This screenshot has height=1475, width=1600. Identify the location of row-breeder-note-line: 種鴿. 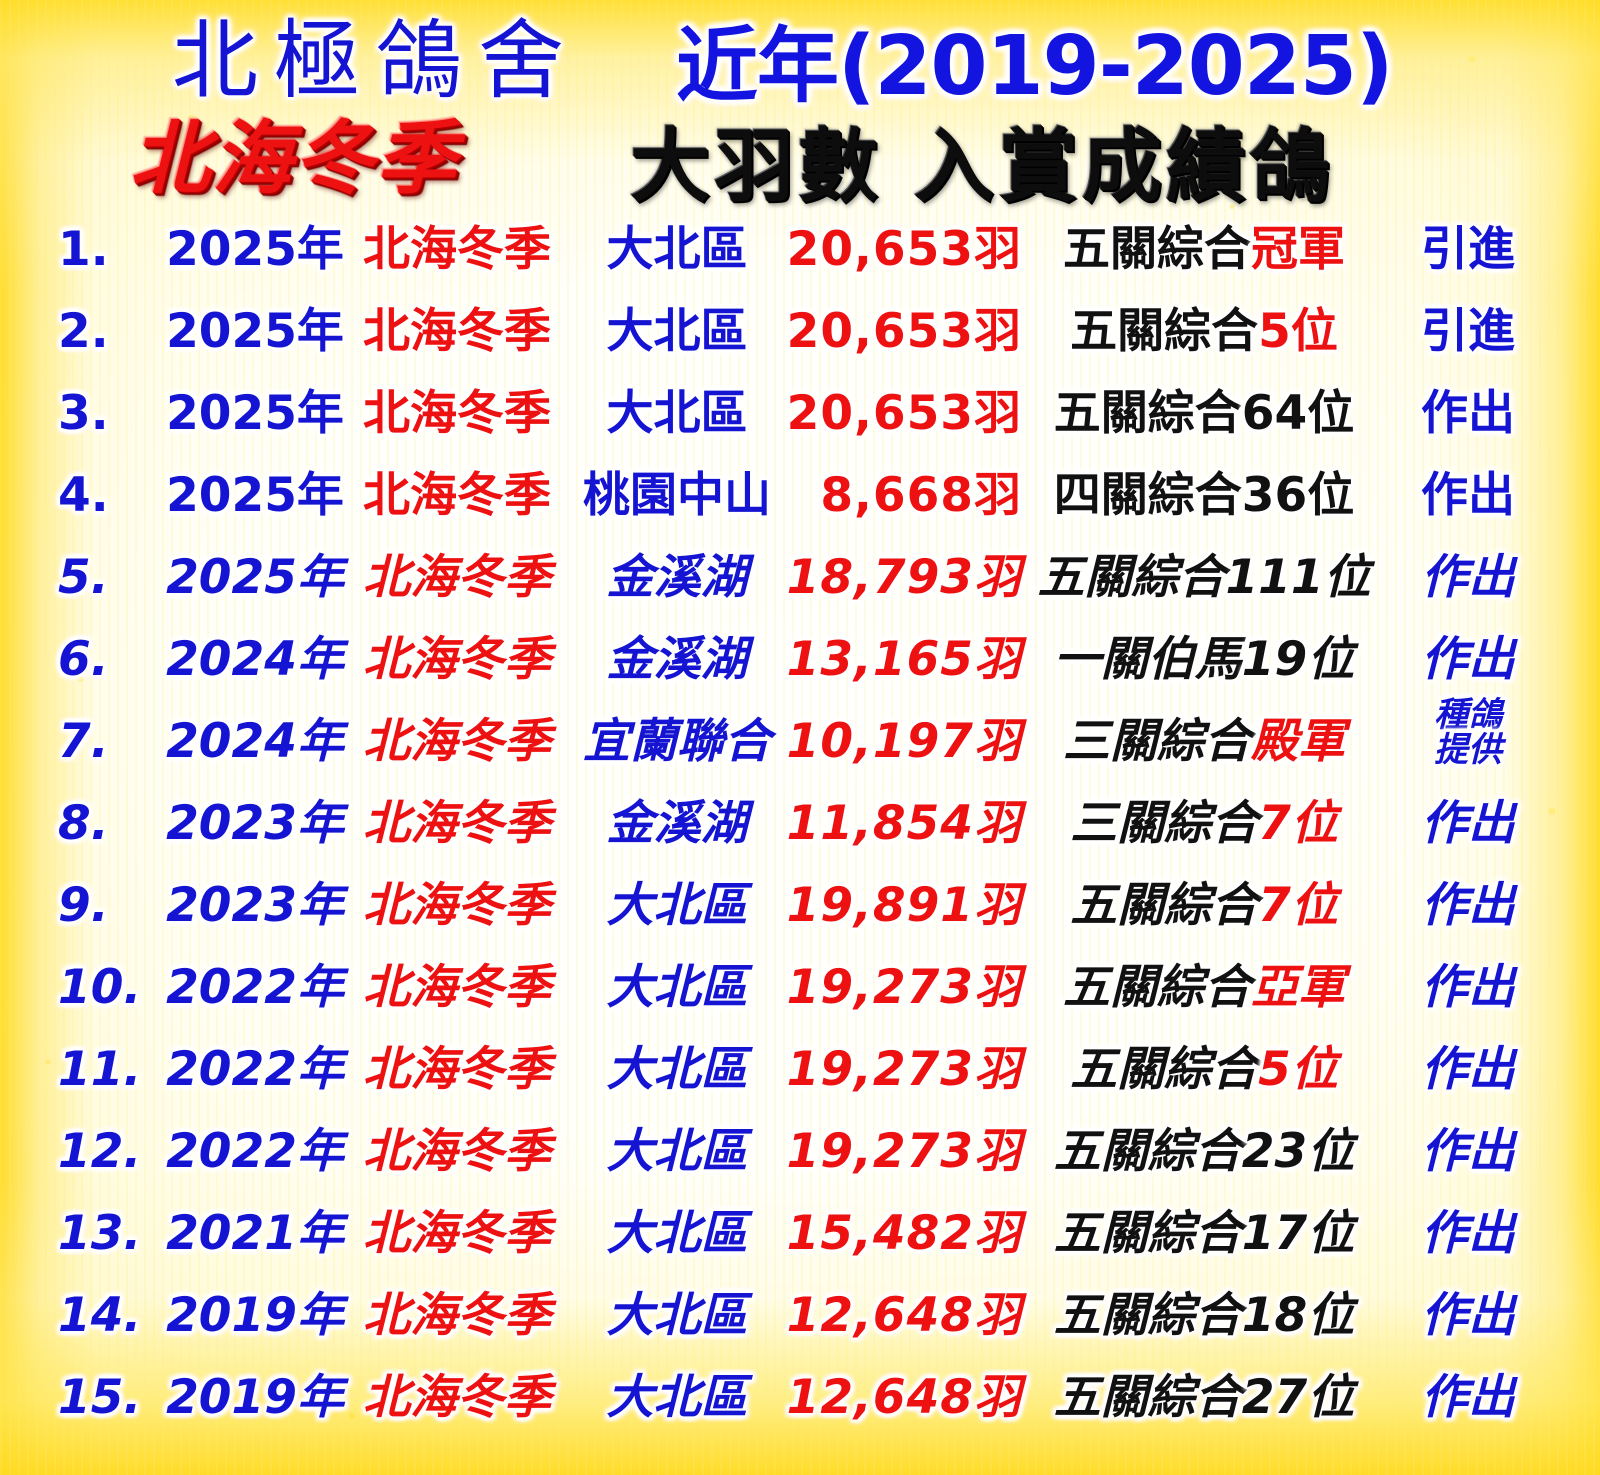
(1468, 715).